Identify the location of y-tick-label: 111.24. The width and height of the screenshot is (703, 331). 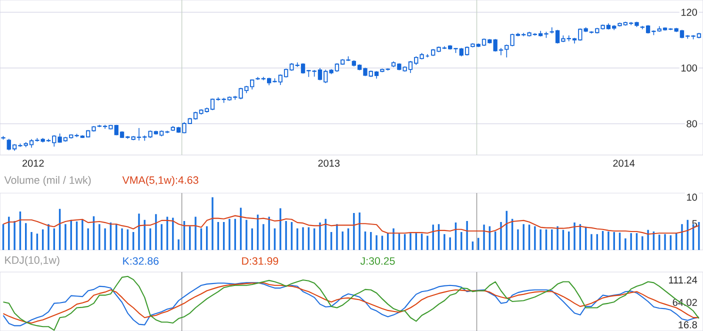
(683, 280).